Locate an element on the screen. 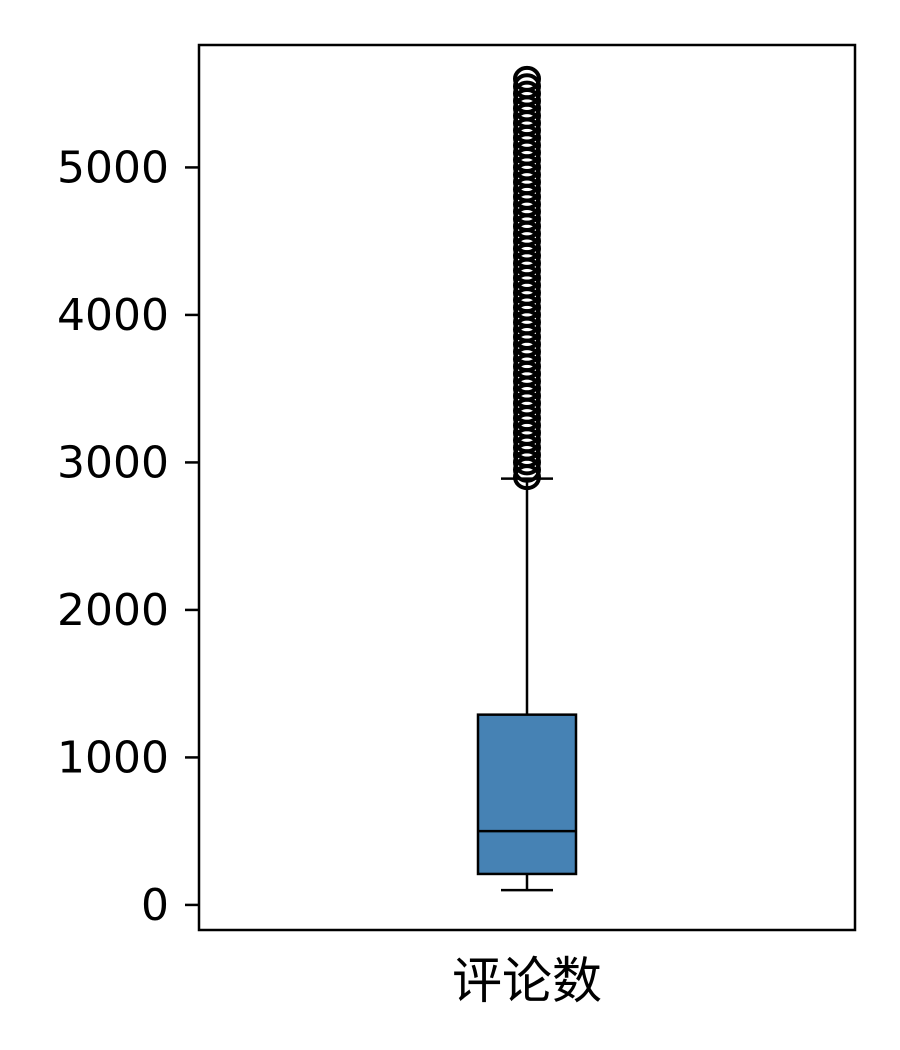  plot-marks is located at coordinates (527, 478).